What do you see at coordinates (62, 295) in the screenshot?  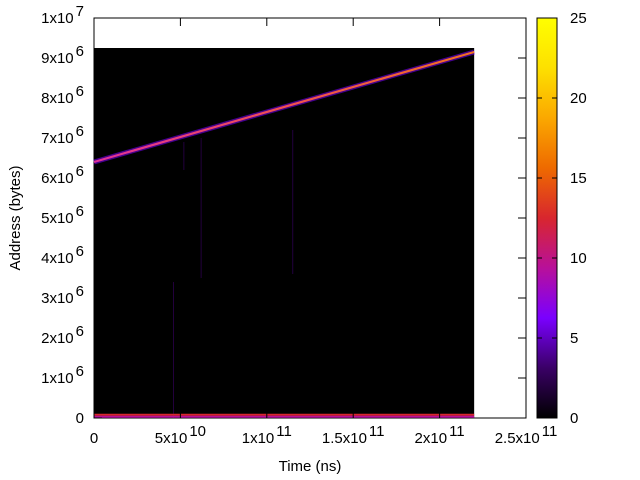 I see `y-tick-label: 3x10 6` at bounding box center [62, 295].